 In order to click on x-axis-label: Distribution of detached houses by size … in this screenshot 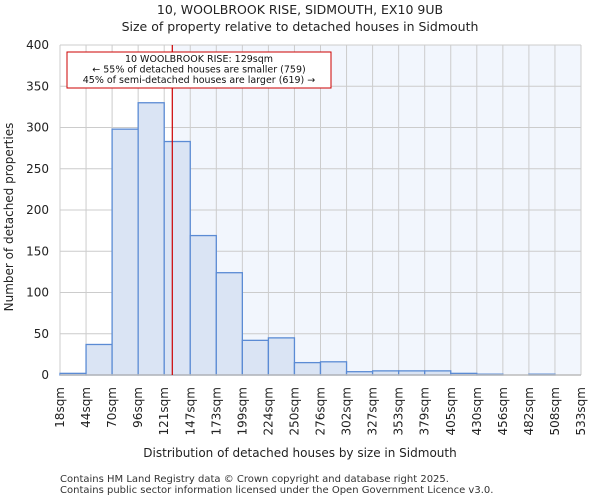, I will do `click(300, 453)`.